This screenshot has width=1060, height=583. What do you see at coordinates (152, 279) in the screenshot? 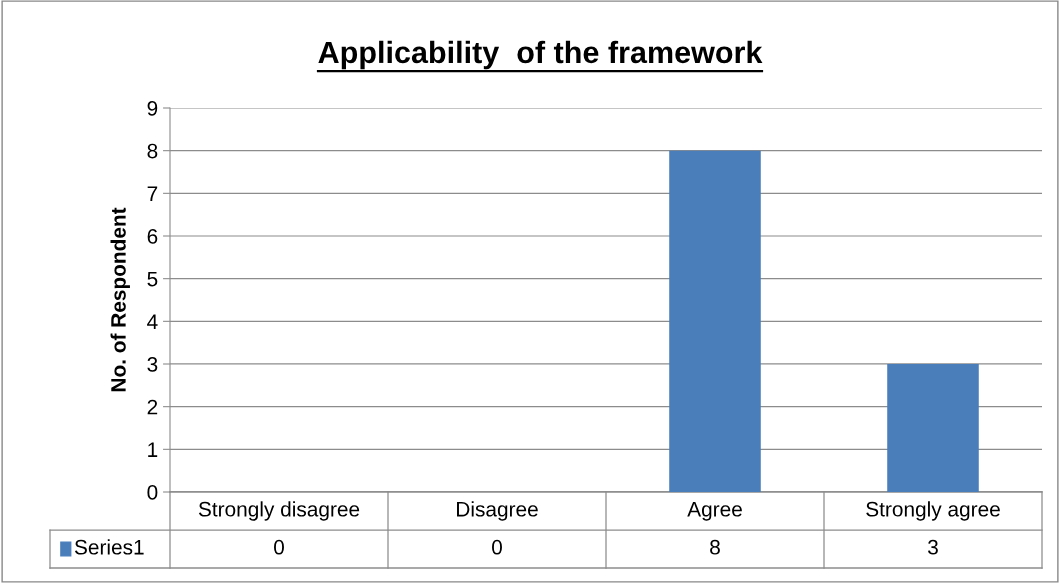
I see `y-tick-label: 5` at bounding box center [152, 279].